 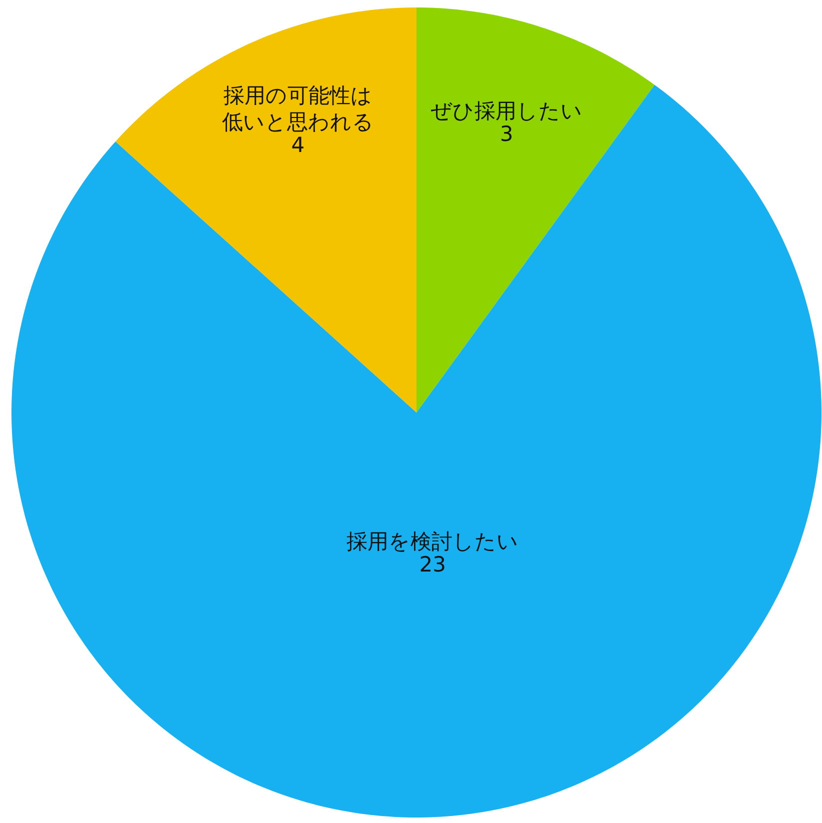 I want to click on slice-label: ぜひ採用したい, so click(x=506, y=111).